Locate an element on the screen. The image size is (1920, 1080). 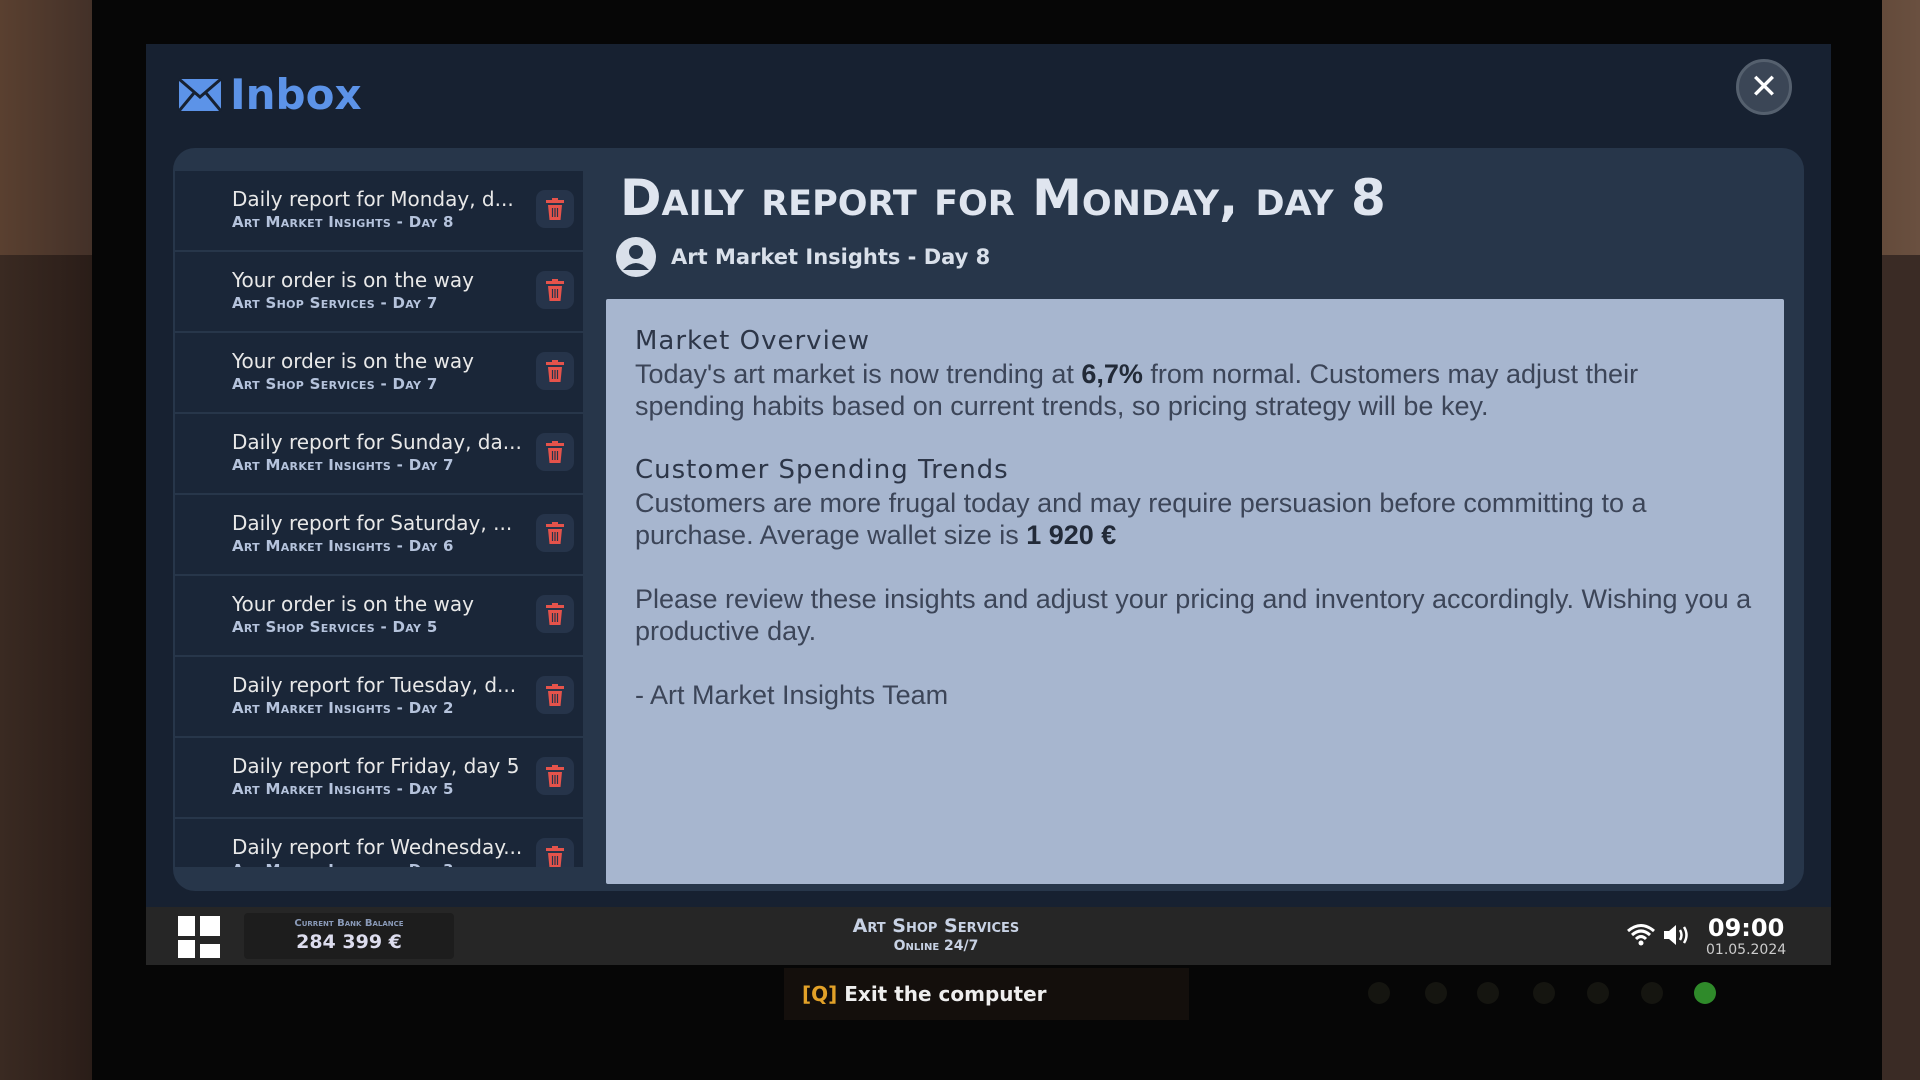
signature: - Art Market Insights Team is located at coordinates (792, 695).